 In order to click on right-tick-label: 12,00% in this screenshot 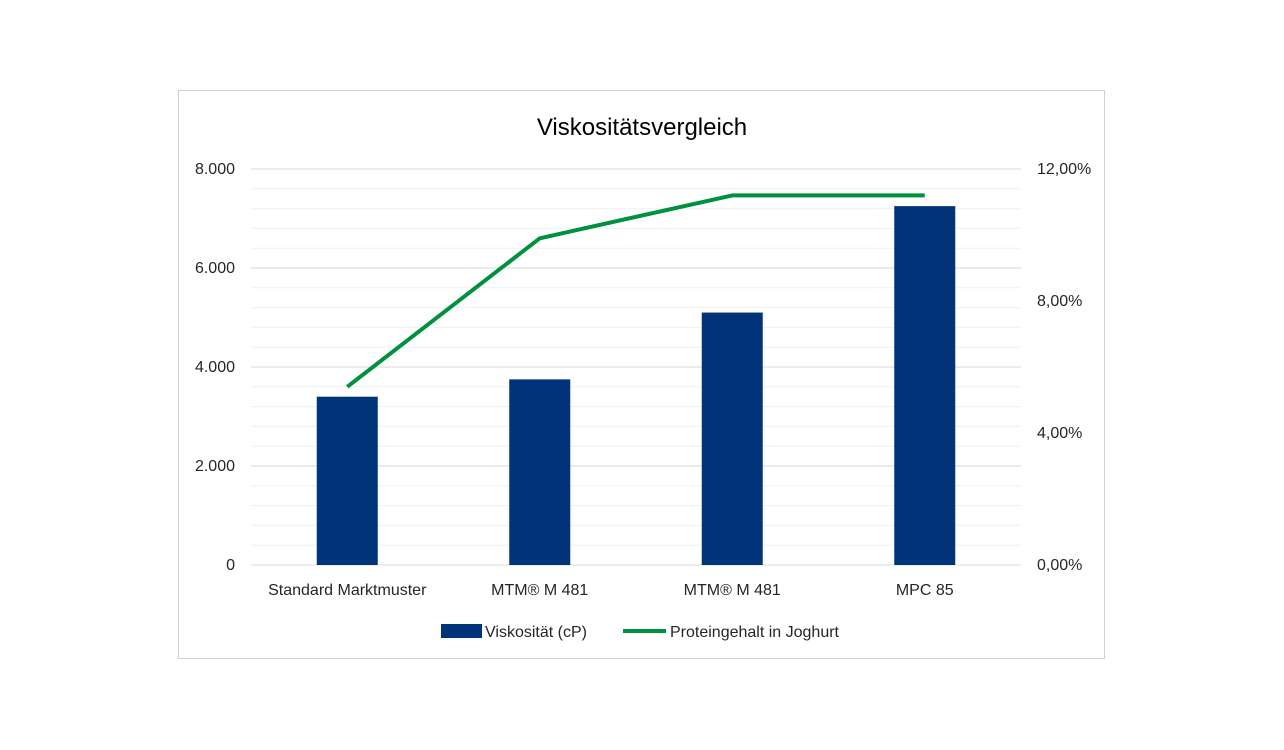, I will do `click(1064, 169)`.